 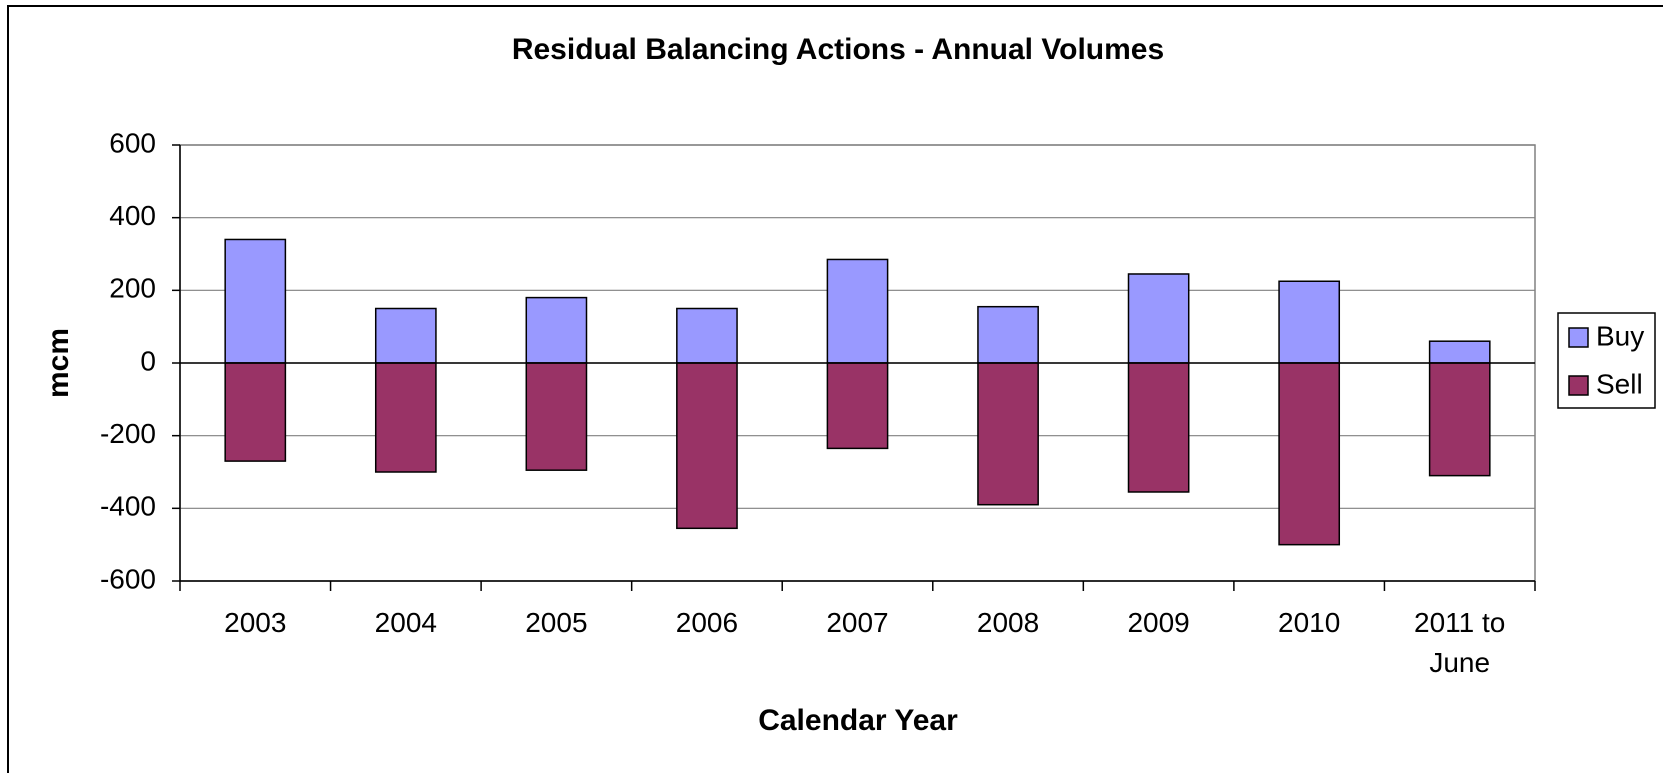 I want to click on x-tick-label-box: 2008, so click(x=1008, y=622).